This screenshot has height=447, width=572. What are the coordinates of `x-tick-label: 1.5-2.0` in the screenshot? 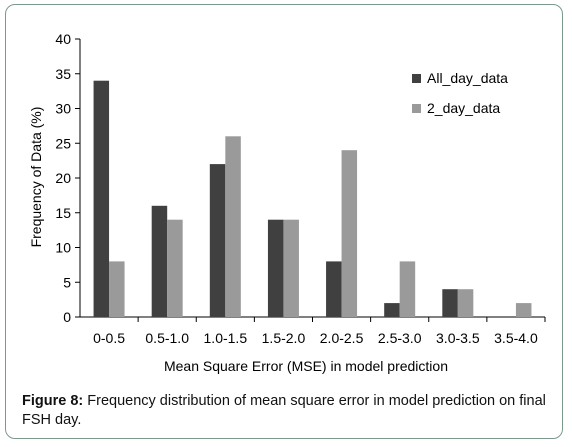 It's located at (284, 338).